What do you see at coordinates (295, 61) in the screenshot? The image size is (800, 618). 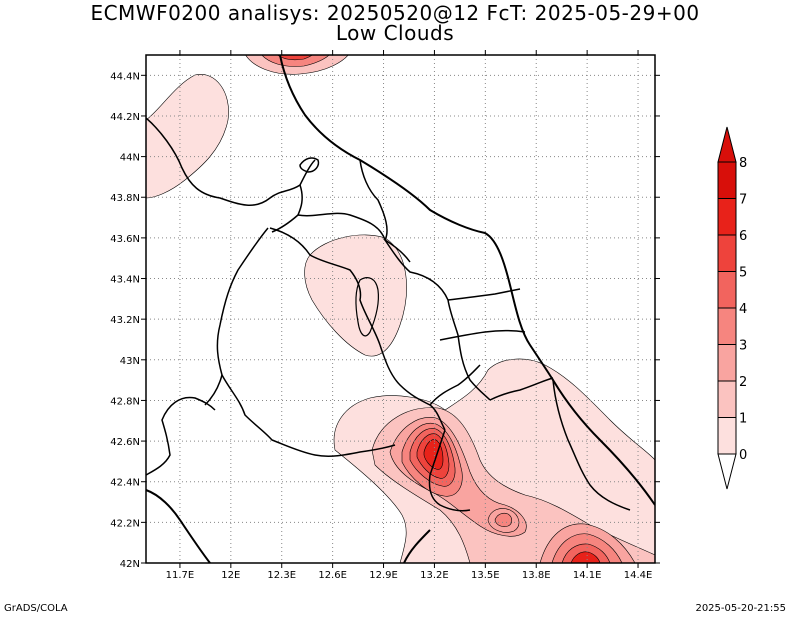 I see `cloud-field-north-core` at bounding box center [295, 61].